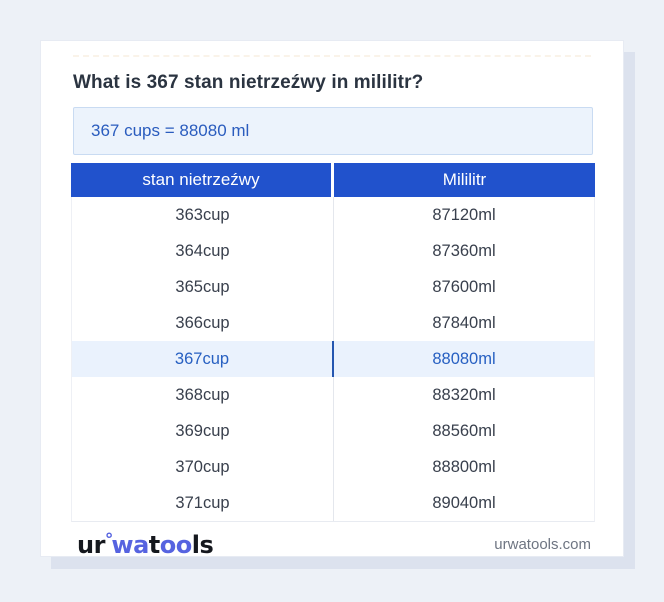  What do you see at coordinates (203, 287) in the screenshot?
I see `cup-value: 365cup` at bounding box center [203, 287].